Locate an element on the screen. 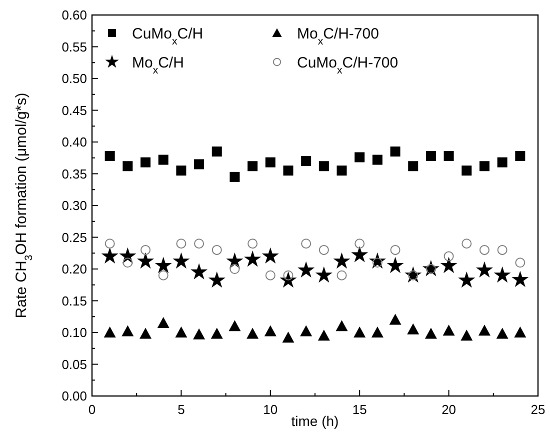 The height and width of the screenshot is (433, 550). y-tick-label: 0.40 is located at coordinates (74, 142).